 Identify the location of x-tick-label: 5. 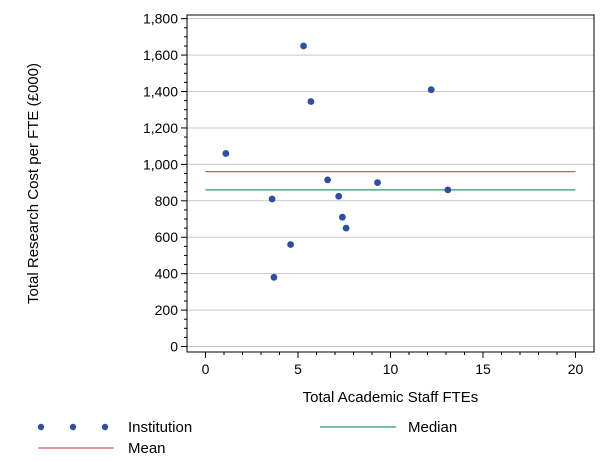
(298, 369).